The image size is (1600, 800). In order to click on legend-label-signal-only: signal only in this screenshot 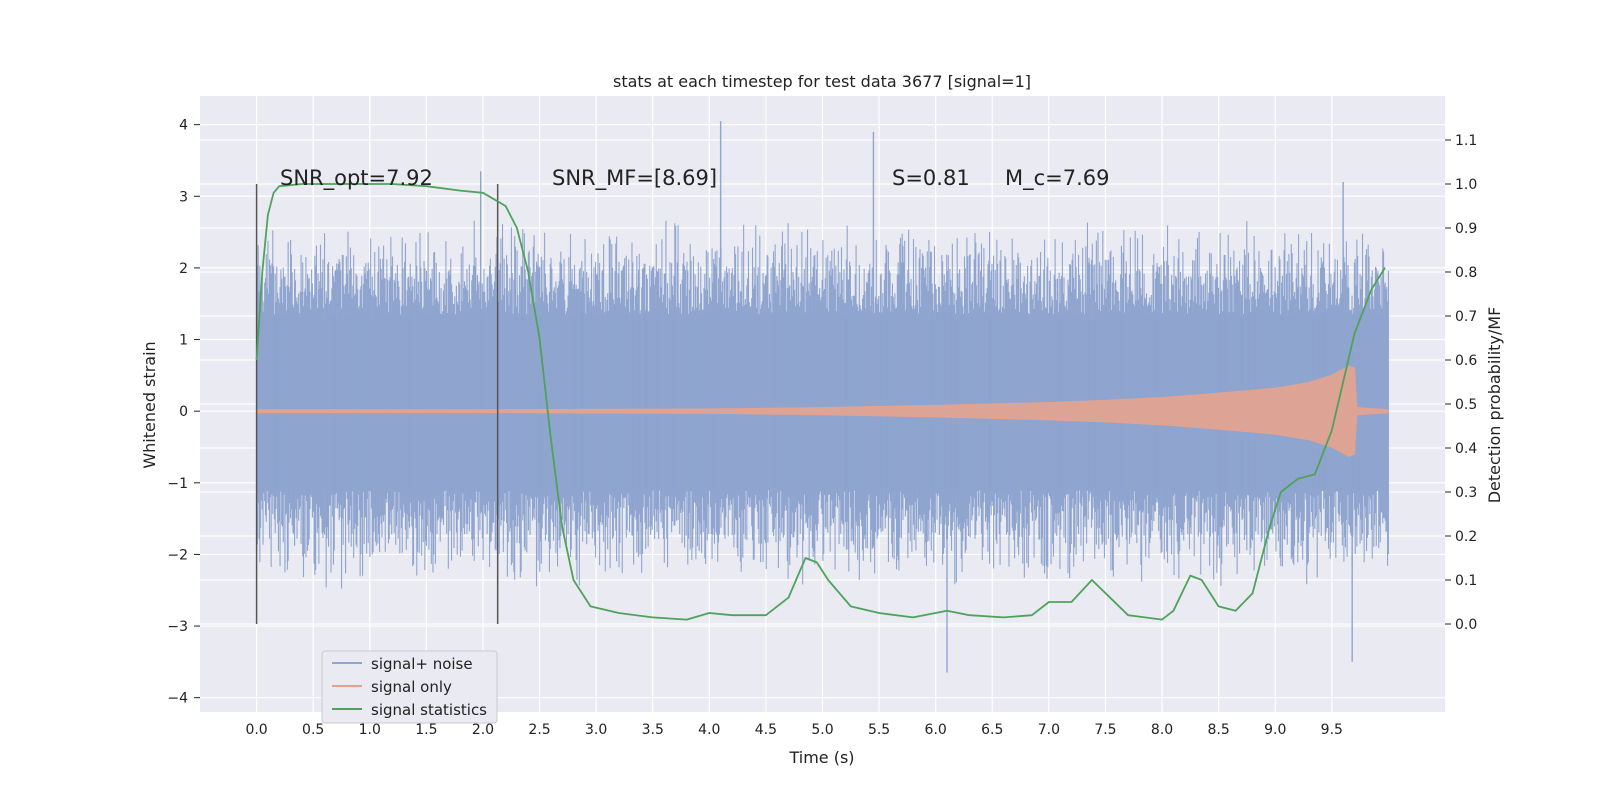, I will do `click(411, 687)`.